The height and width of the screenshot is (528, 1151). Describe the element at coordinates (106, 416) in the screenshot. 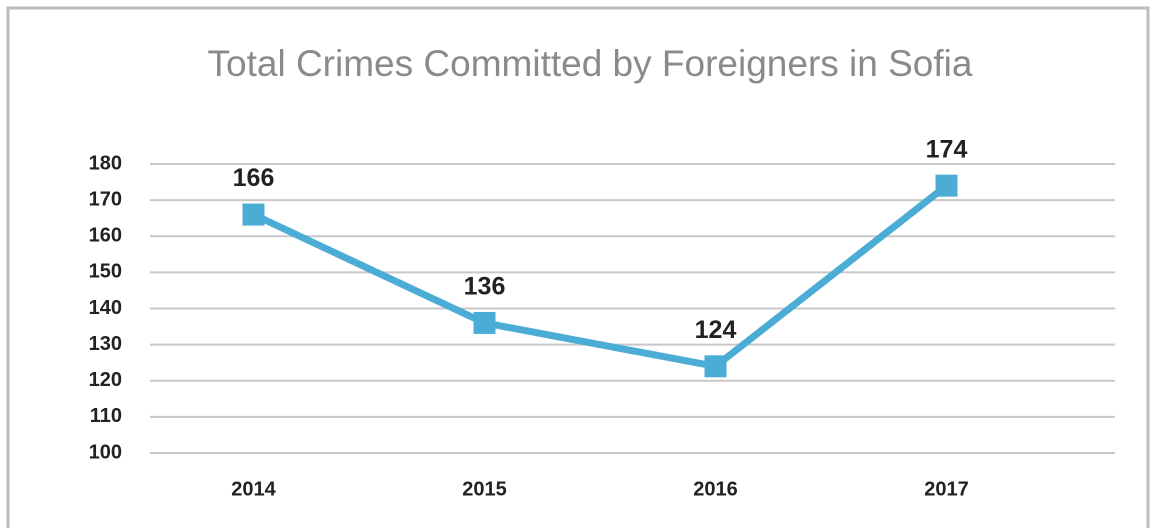

I see `y-tick-label: 110` at that location.